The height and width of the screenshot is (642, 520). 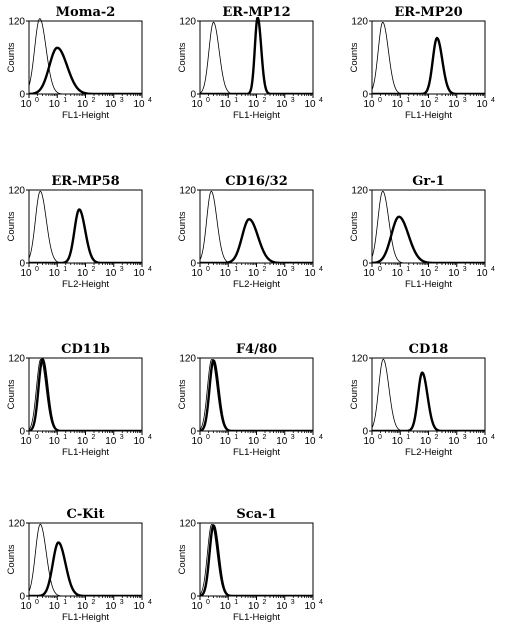 I want to click on panel-title: ER-MP20, so click(x=428, y=12).